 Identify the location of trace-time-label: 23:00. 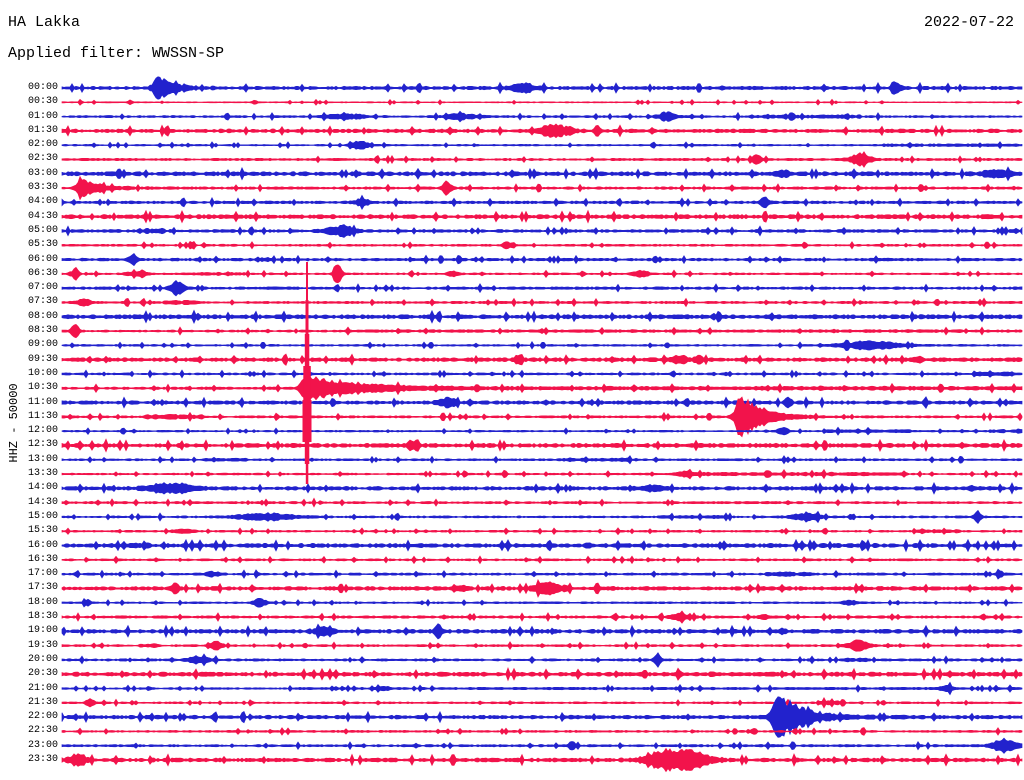
(42, 745).